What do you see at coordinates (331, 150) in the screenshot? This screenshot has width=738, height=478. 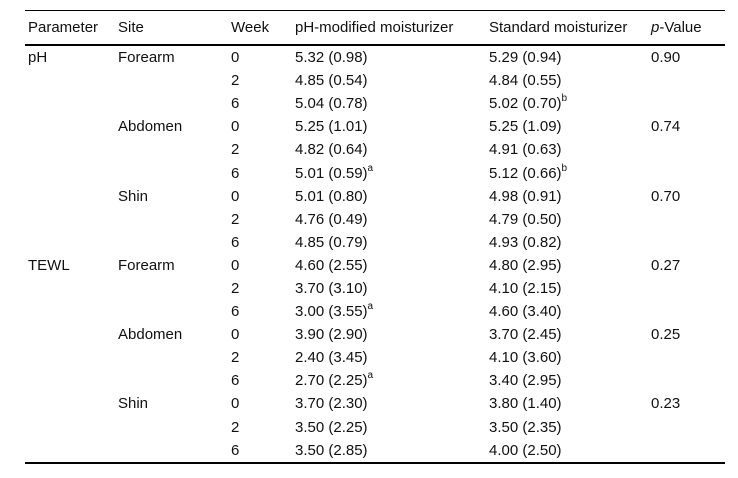 I see `ph-modified-mean-sd: 4.82 (0.64)` at bounding box center [331, 150].